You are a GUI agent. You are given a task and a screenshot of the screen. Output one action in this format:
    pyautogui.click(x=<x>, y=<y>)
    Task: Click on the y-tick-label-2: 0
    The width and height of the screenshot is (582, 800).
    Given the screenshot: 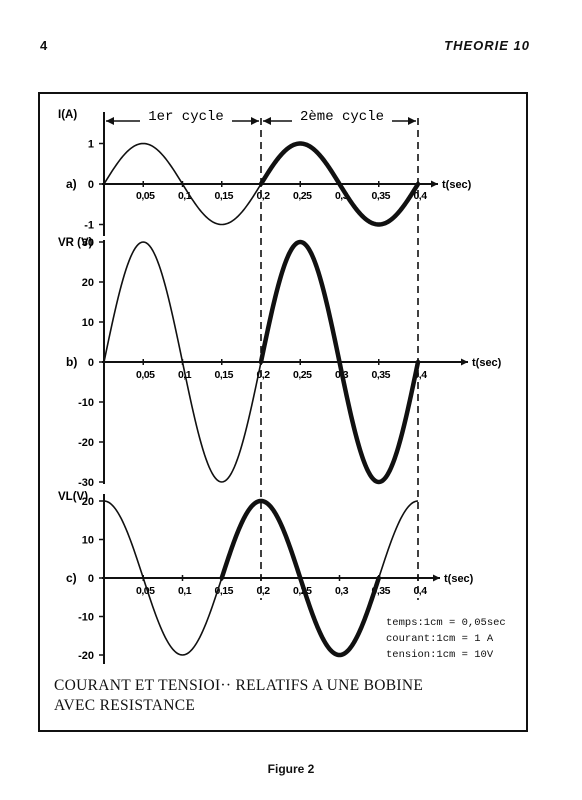 What is the action you would take?
    pyautogui.click(x=91, y=363)
    